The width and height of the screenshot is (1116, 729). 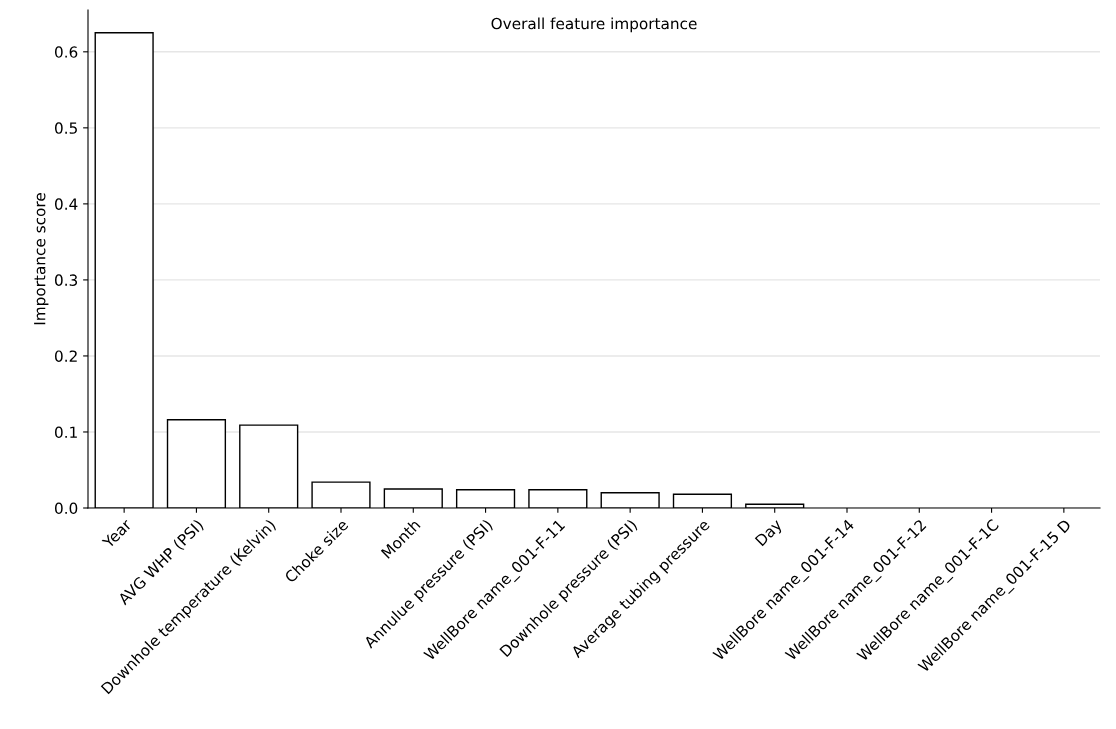 I want to click on y-axis-title: Importance score, so click(x=41, y=259).